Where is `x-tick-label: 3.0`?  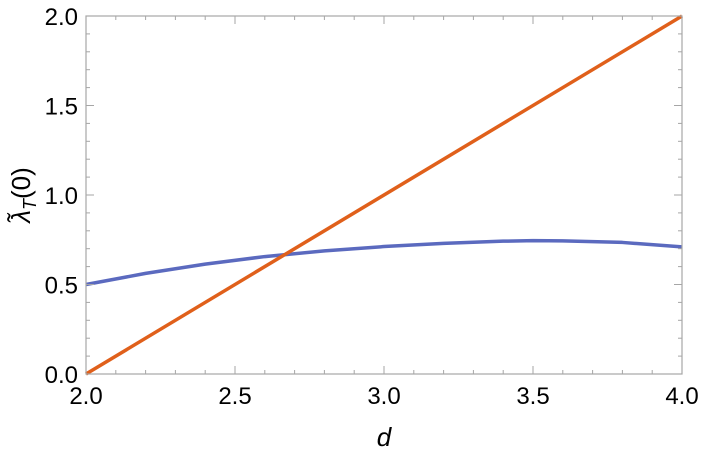 x-tick-label: 3.0 is located at coordinates (383, 396).